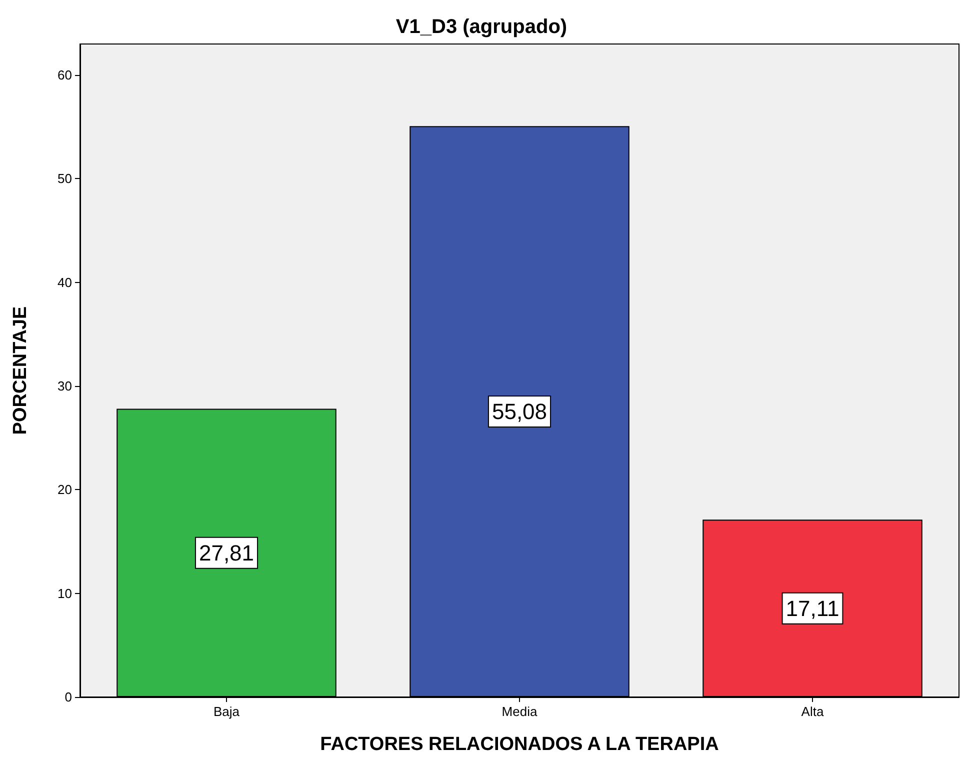  Describe the element at coordinates (65, 178) in the screenshot. I see `y-tick-label: 50` at that location.